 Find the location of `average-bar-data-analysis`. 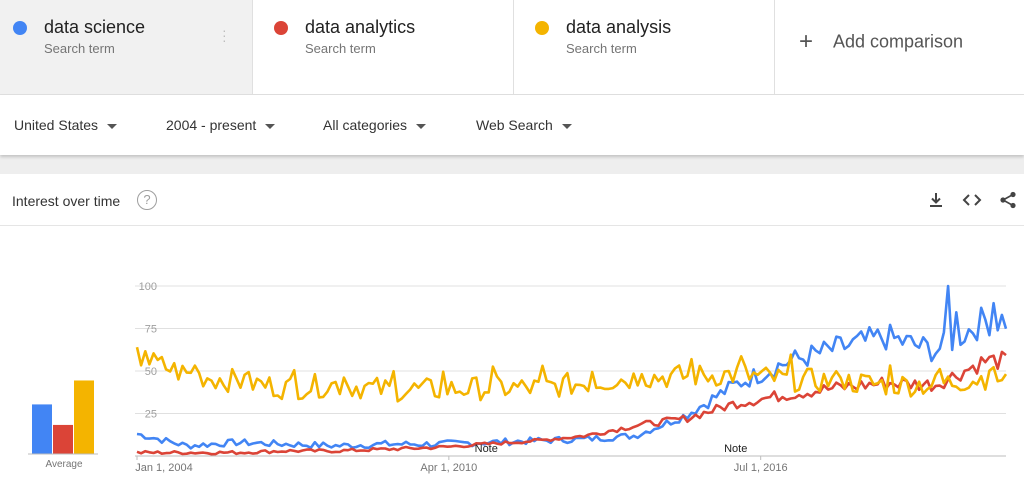

average-bar-data-analysis is located at coordinates (84, 417).